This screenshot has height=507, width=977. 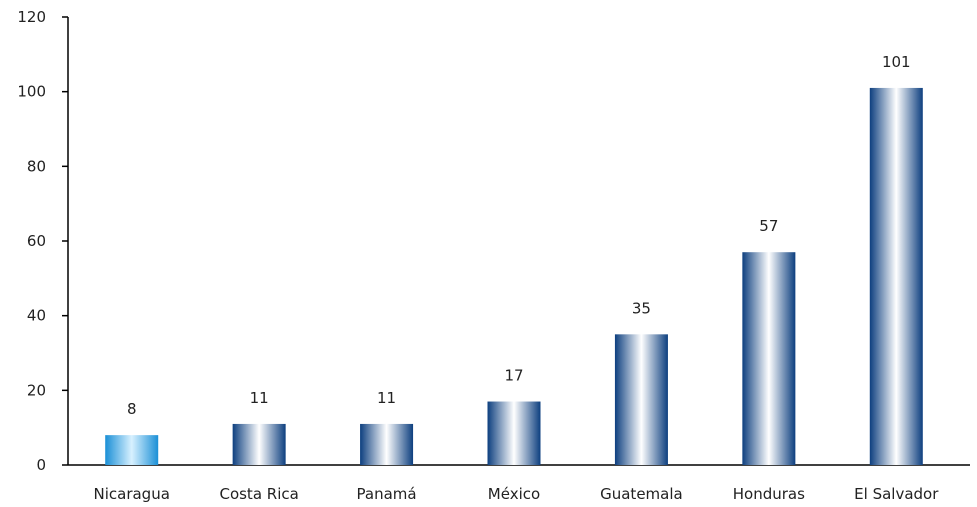 I want to click on category-label: Costa Rica, so click(x=258, y=494).